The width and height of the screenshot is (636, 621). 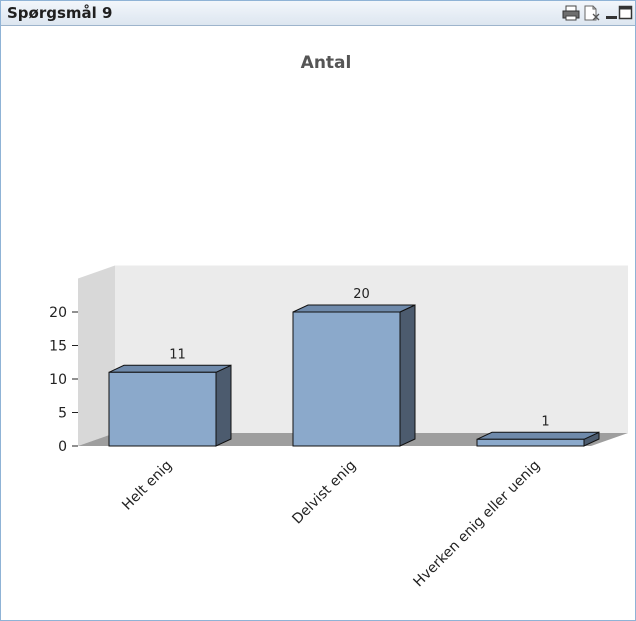 What do you see at coordinates (62, 447) in the screenshot?
I see `y-tick-label: 0` at bounding box center [62, 447].